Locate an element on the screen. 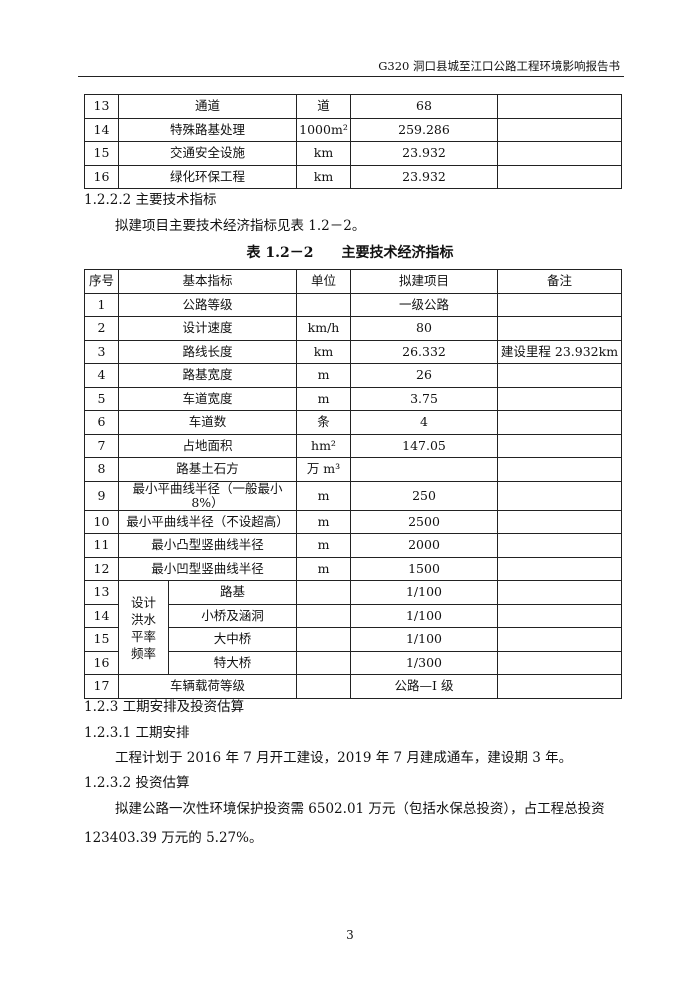 This screenshot has width=700, height=990. table-caption: 表 1.2－2 主要技术经济指标 is located at coordinates (350, 252).